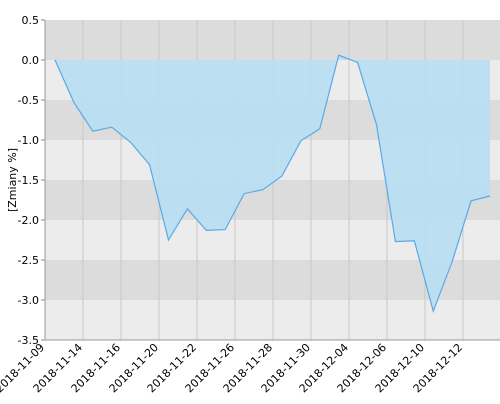  Describe the element at coordinates (28, 180) in the screenshot. I see `y-tick-label: -1.5` at that location.